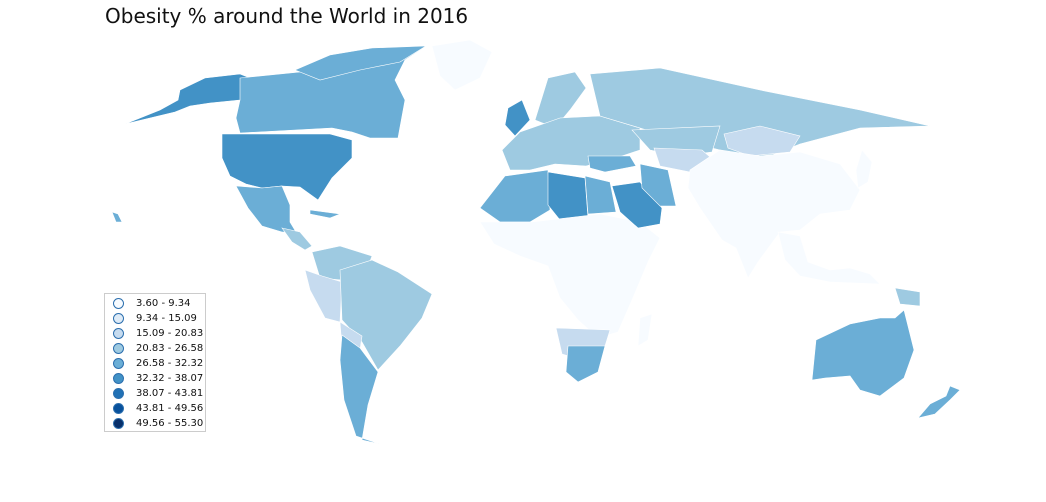 This screenshot has width=1046, height=502. I want to click on region-argentina-chile, so click(360, 389).